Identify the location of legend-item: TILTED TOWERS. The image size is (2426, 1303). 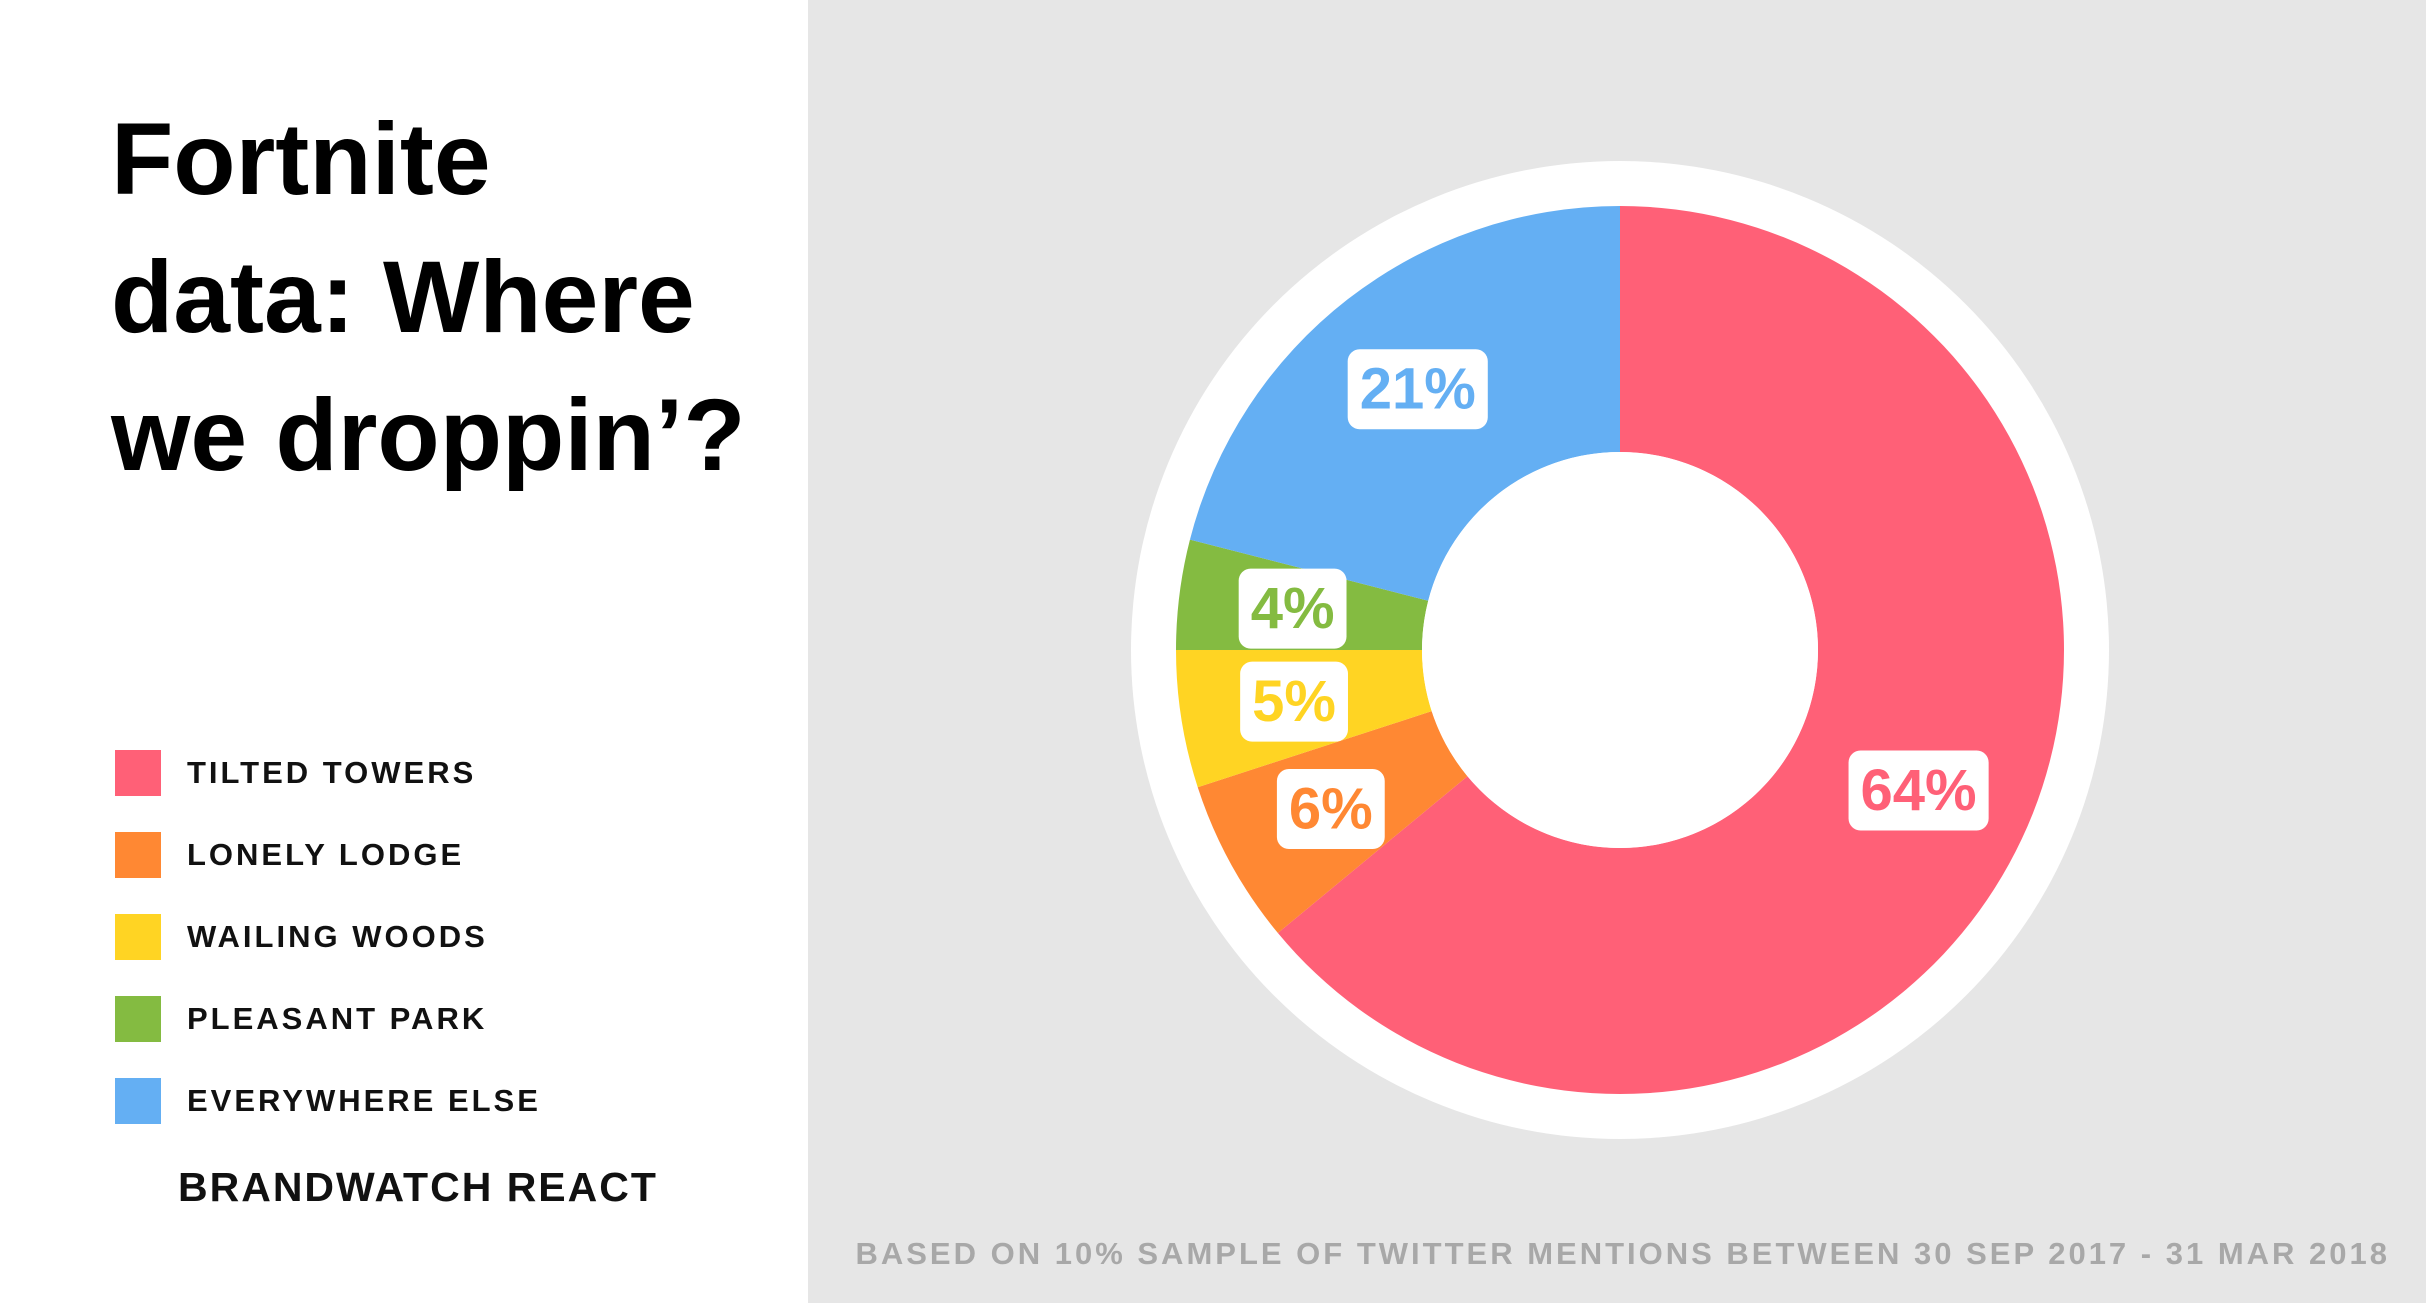
(328, 773).